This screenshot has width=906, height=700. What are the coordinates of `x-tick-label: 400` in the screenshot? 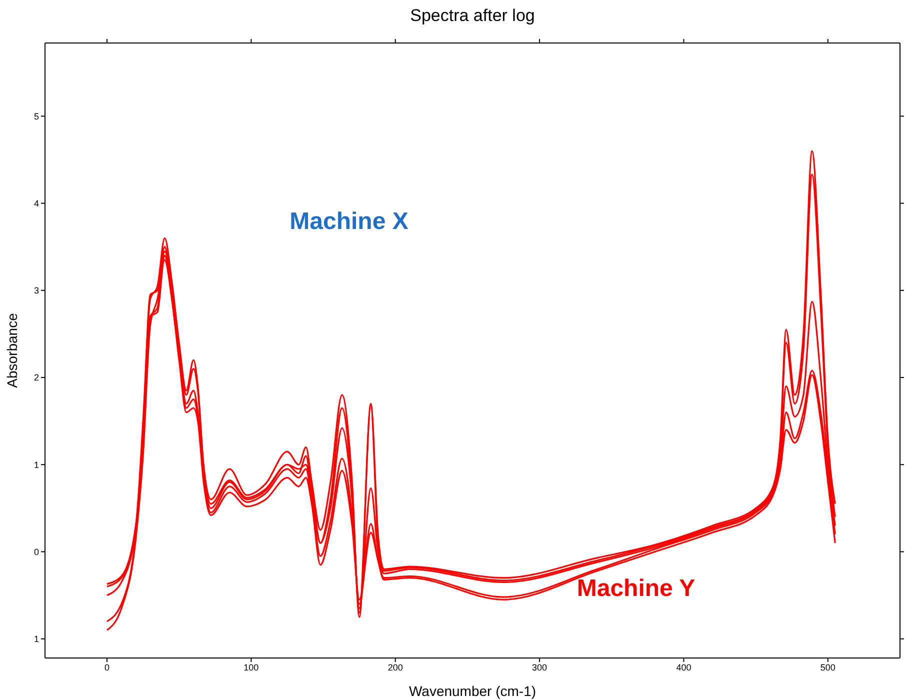 It's located at (684, 667).